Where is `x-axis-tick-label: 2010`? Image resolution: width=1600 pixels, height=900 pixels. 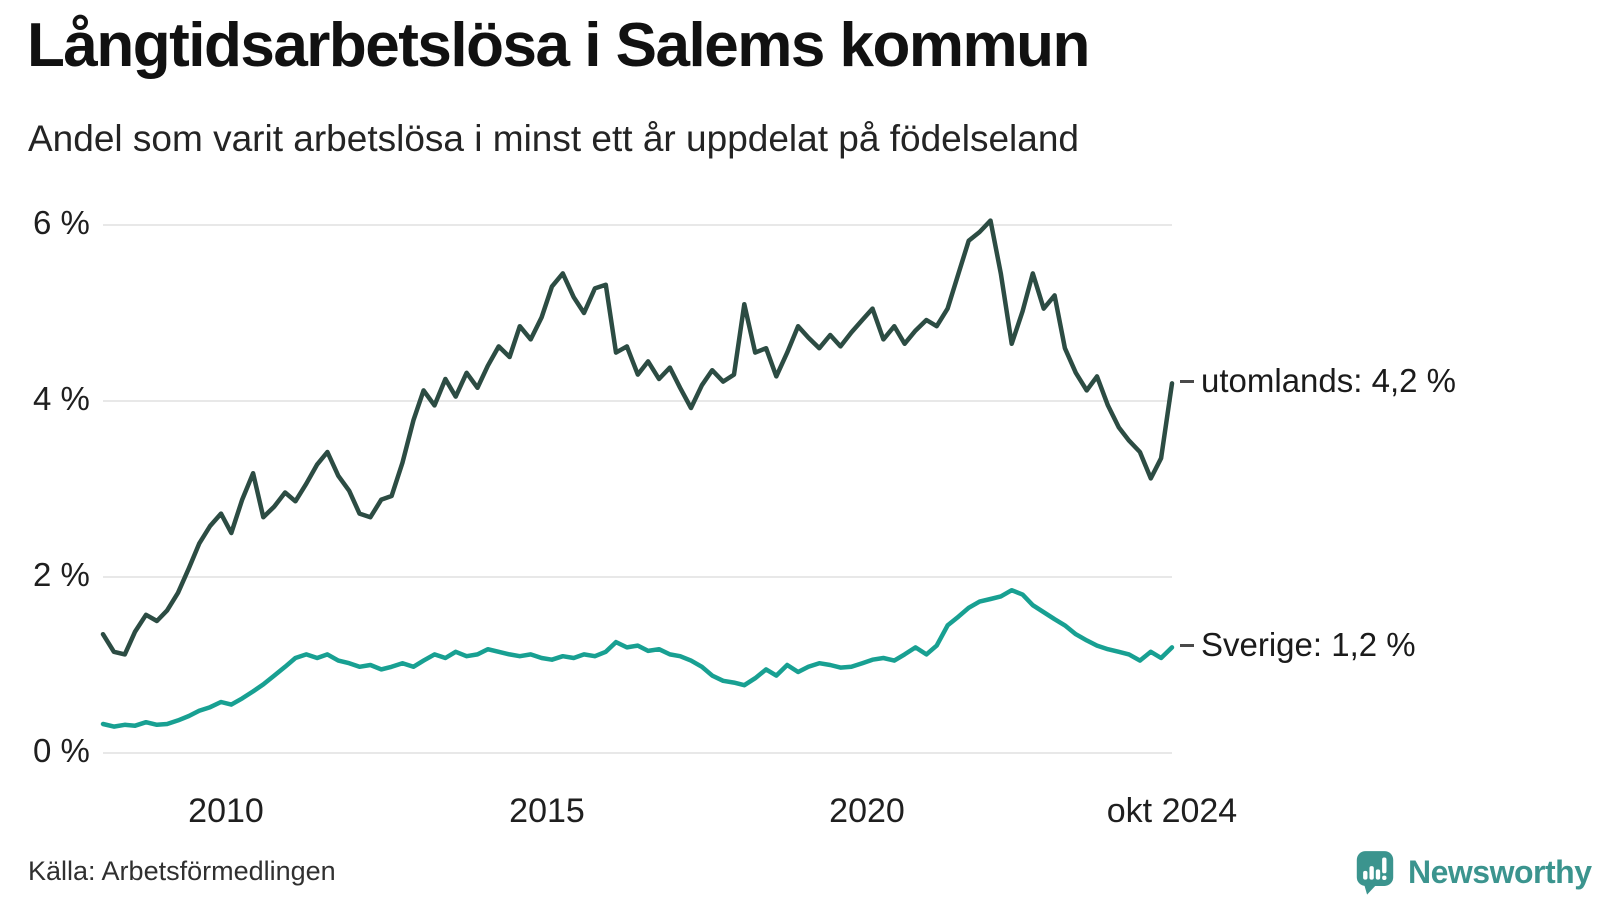
x-axis-tick-label: 2010 is located at coordinates (226, 811).